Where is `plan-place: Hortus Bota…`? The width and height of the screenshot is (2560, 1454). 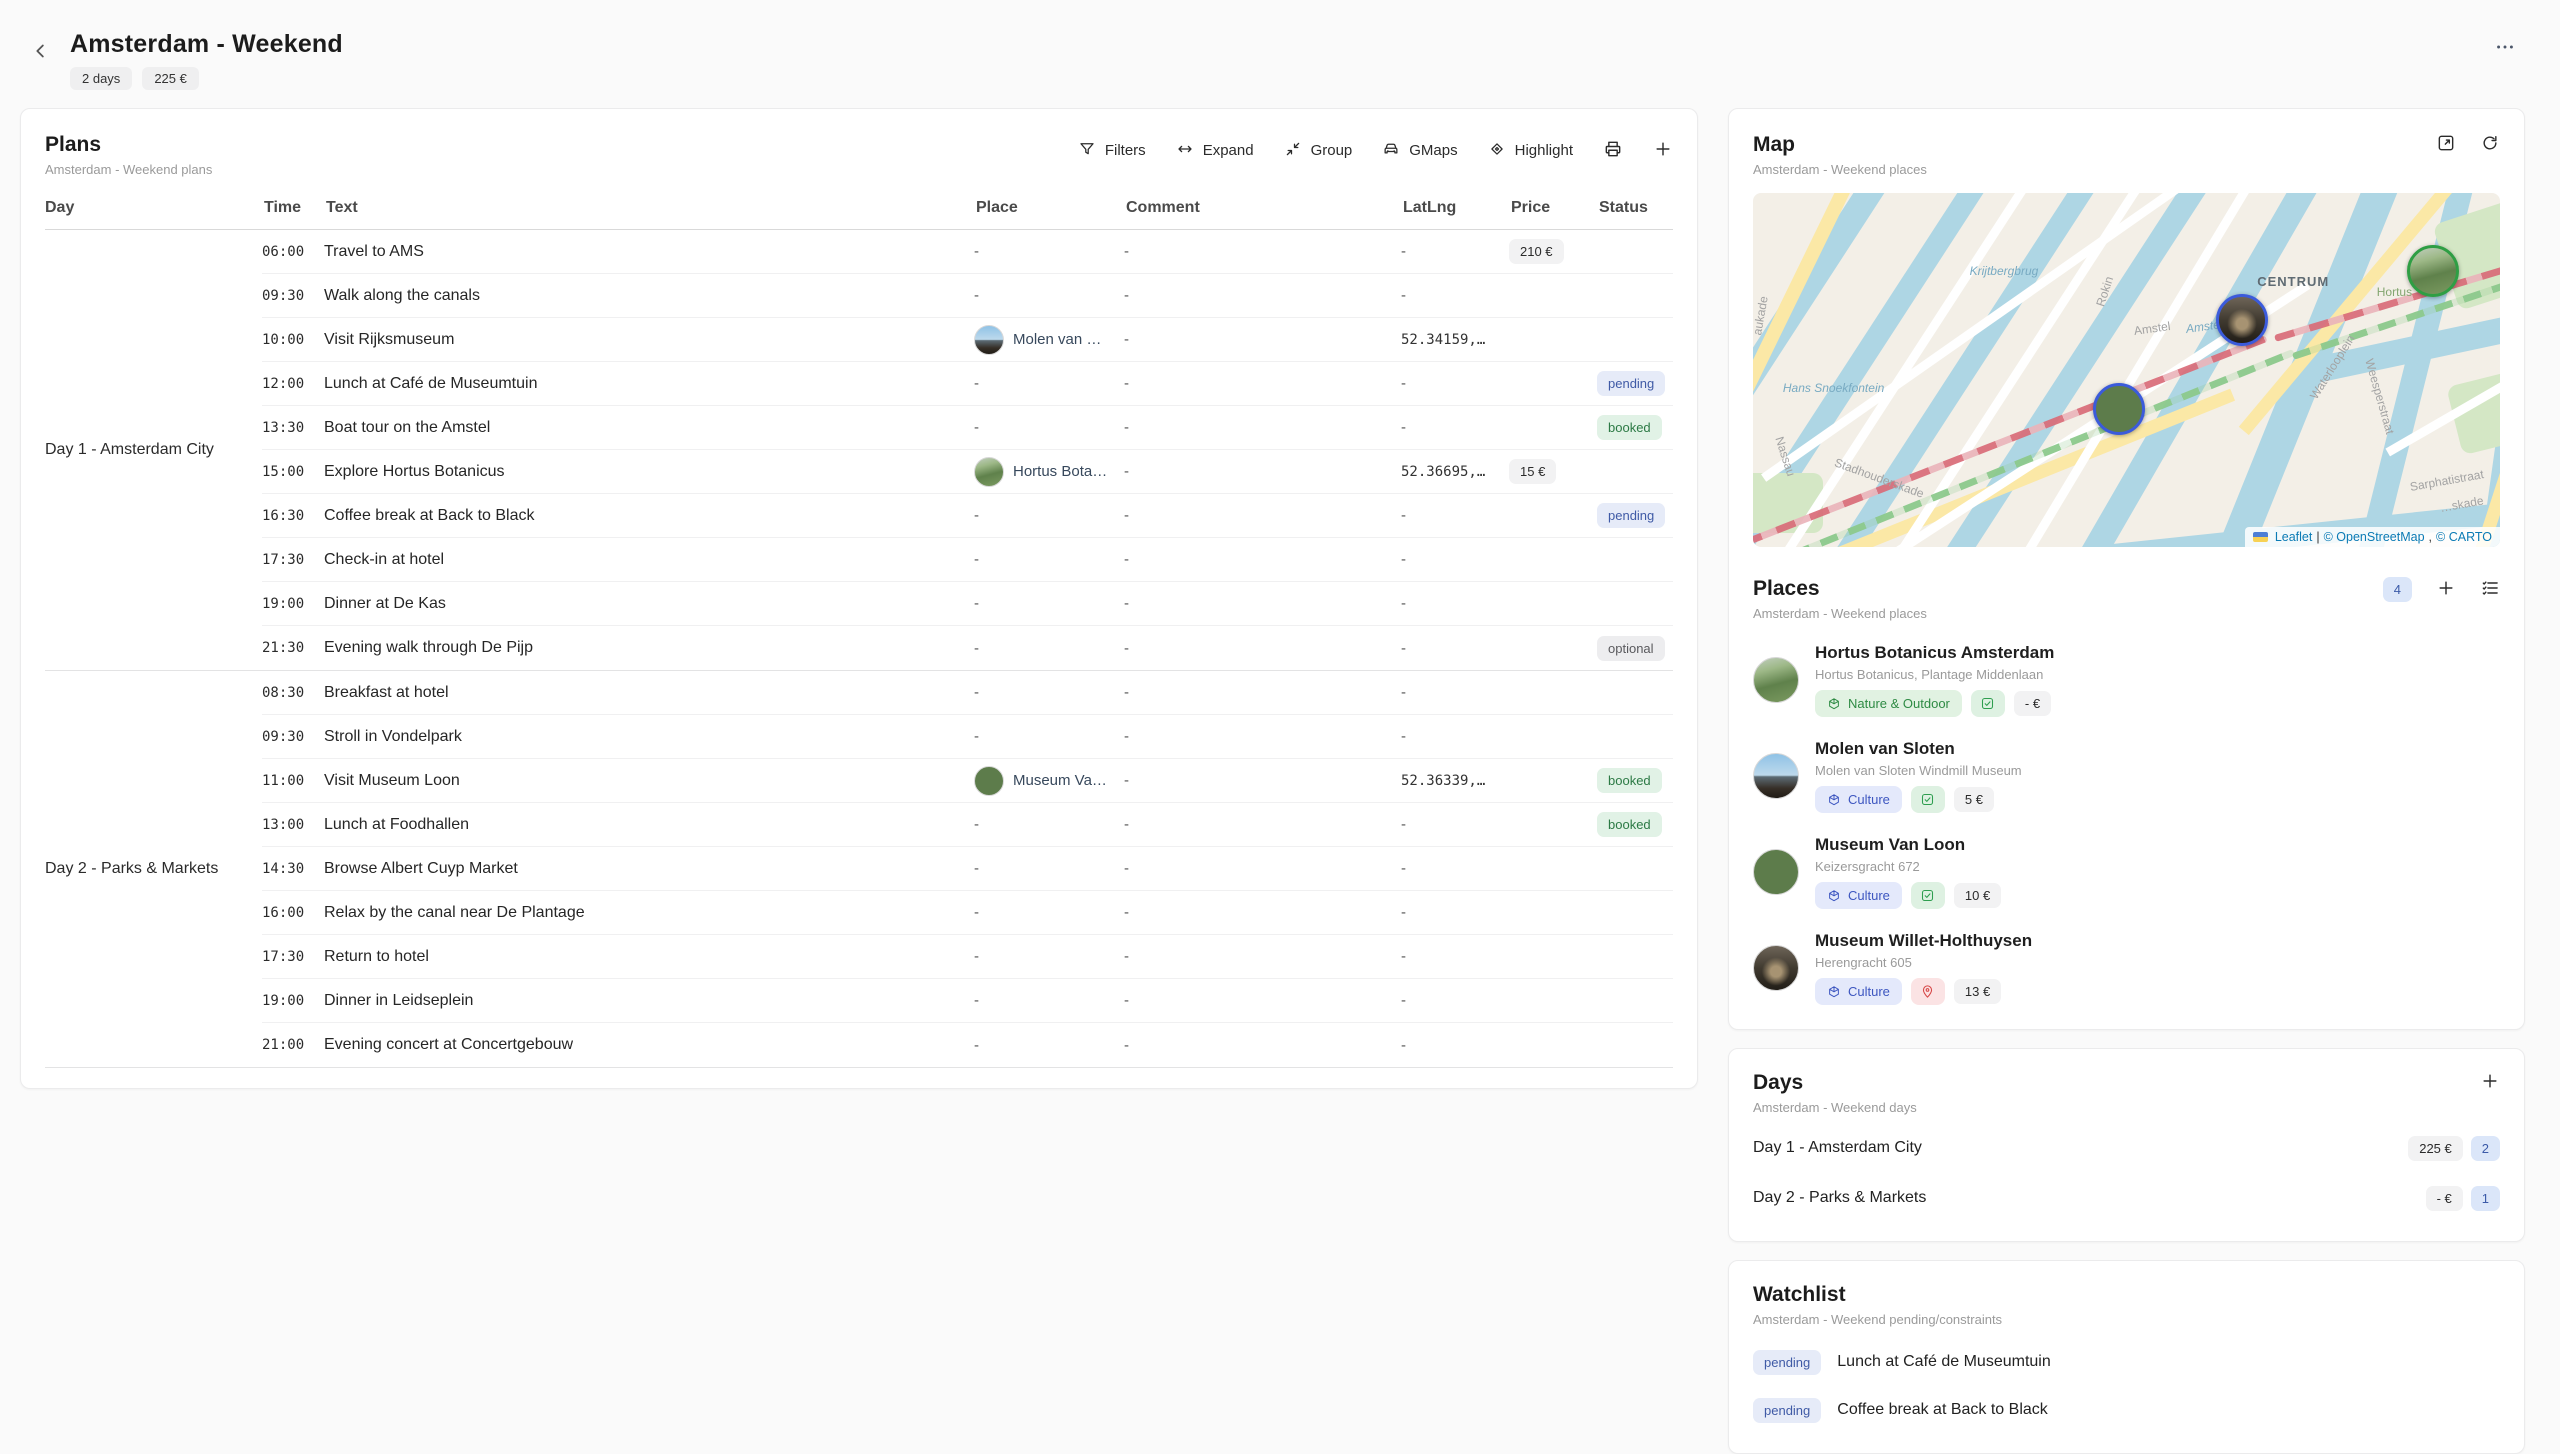 plan-place: Hortus Bota… is located at coordinates (1049, 471).